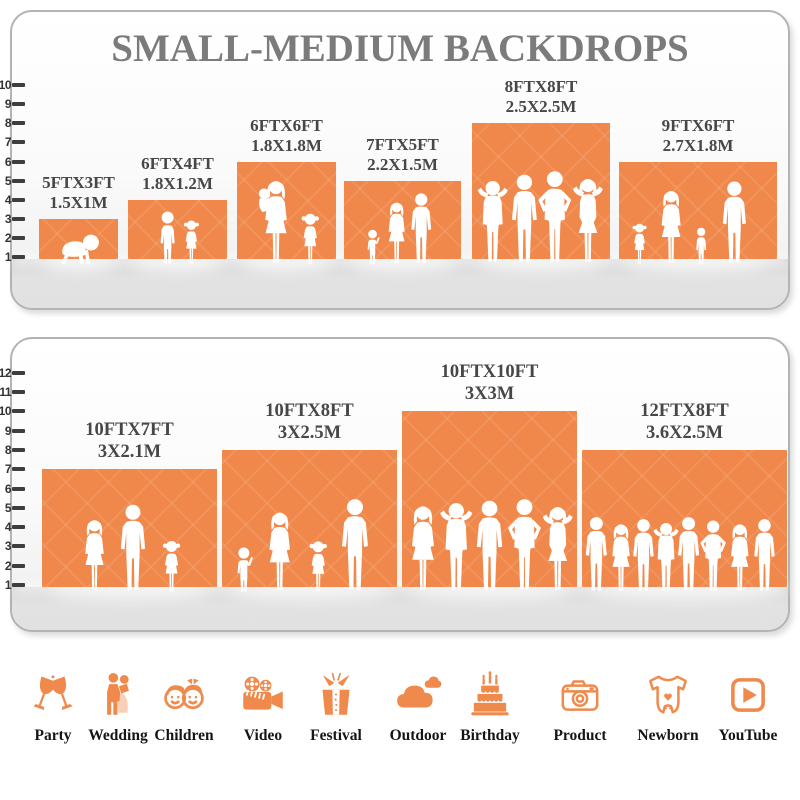 Image resolution: width=800 pixels, height=800 pixels. I want to click on category-label: Birthday, so click(490, 735).